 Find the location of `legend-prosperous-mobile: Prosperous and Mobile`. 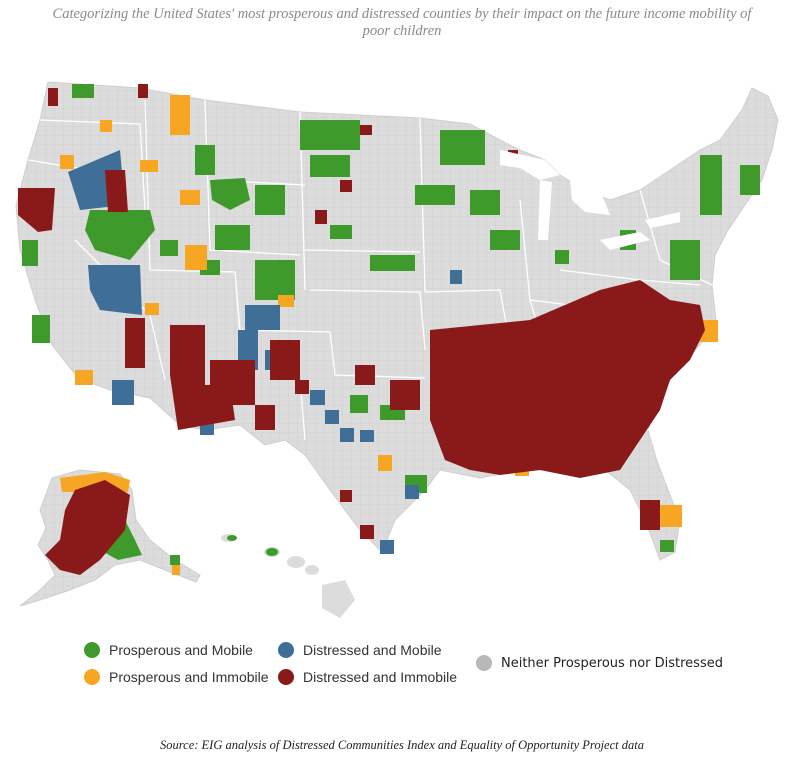

legend-prosperous-mobile: Prosperous and Mobile is located at coordinates (168, 650).